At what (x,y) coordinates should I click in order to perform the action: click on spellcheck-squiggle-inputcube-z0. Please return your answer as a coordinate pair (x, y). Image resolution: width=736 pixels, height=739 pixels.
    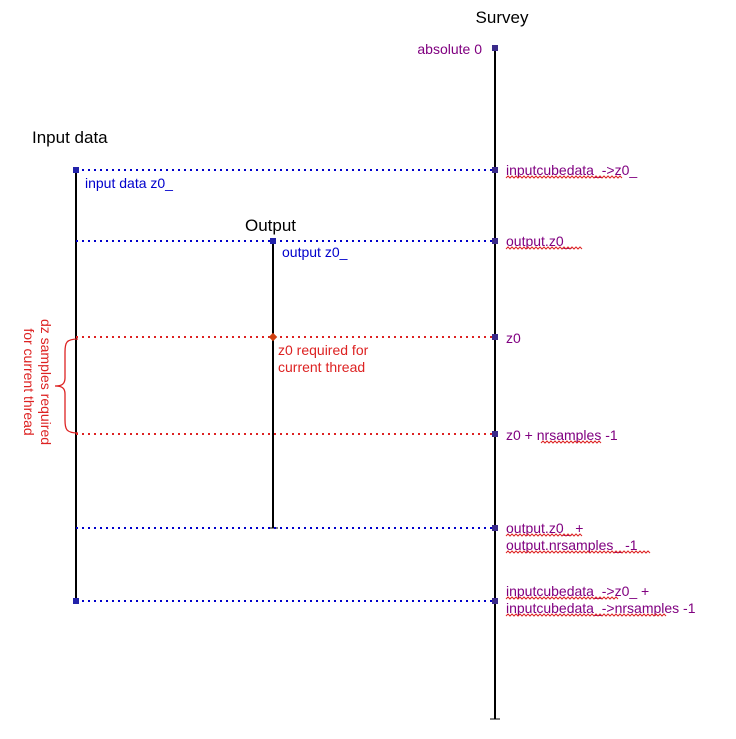
    Looking at the image, I should click on (564, 177).